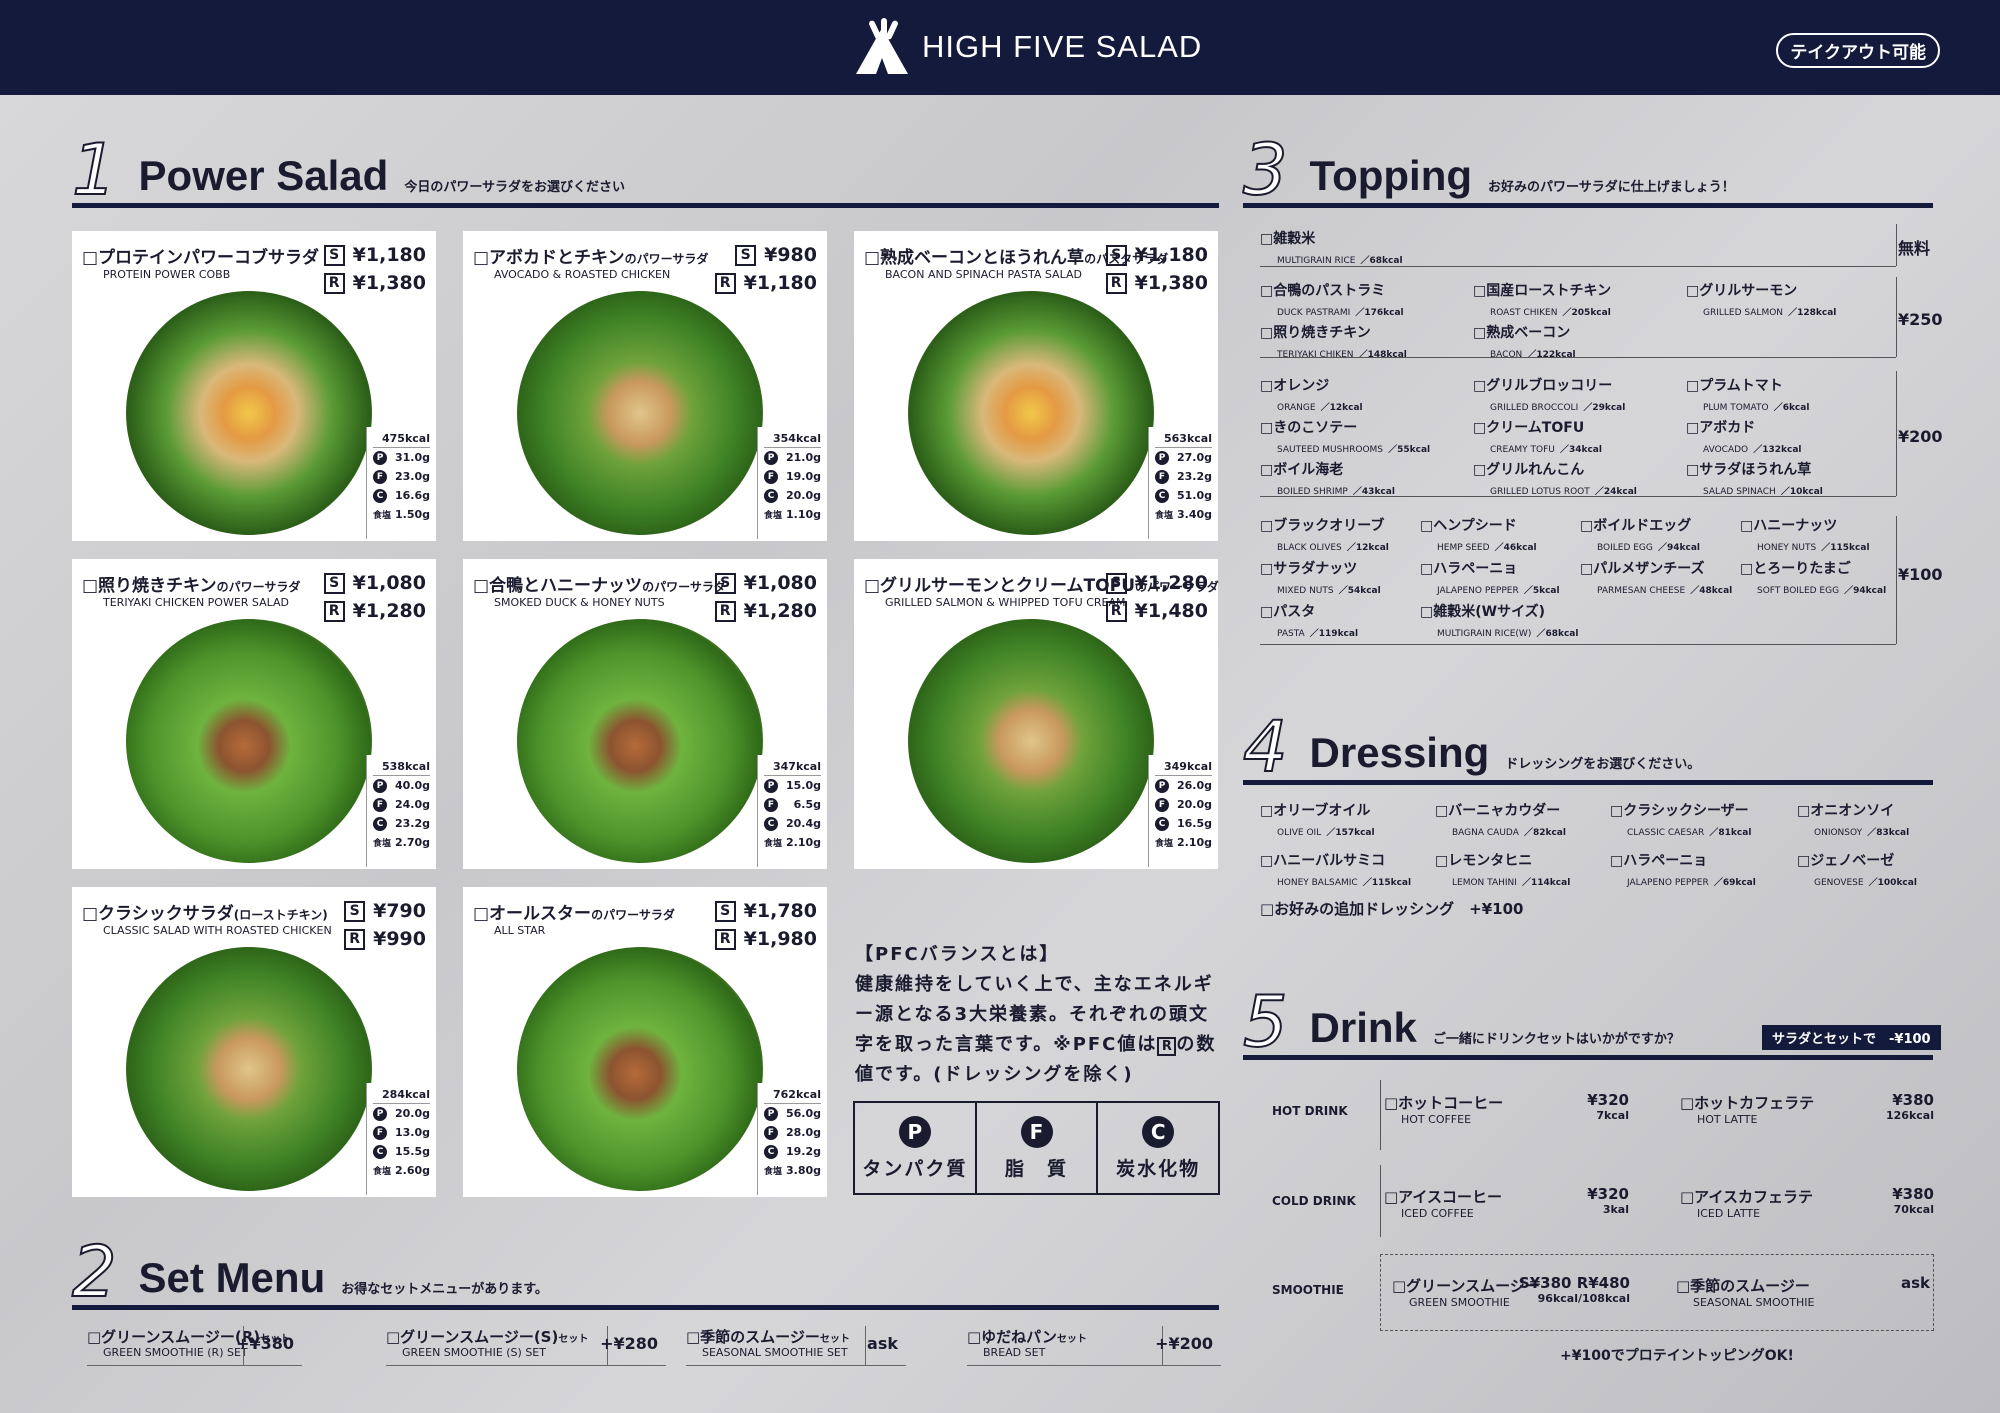 This screenshot has height=1413, width=2000. I want to click on dressing-item: □ハラペーニョ JALAPENO PEPPER ／69kcal, so click(1683, 869).